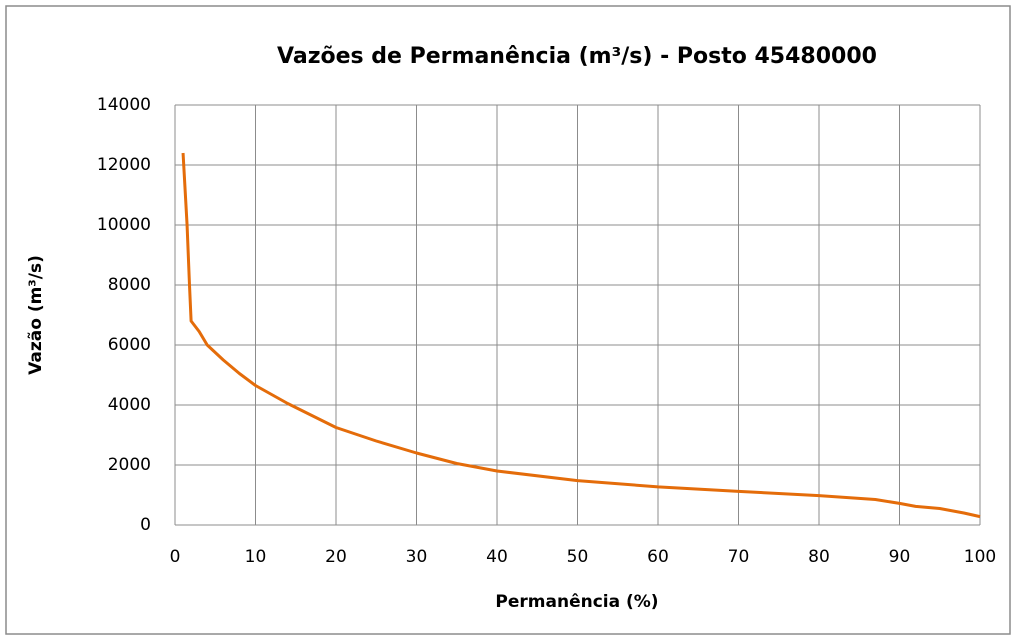 This screenshot has height=642, width=1018. What do you see at coordinates (336, 557) in the screenshot?
I see `x-tick-label: 20` at bounding box center [336, 557].